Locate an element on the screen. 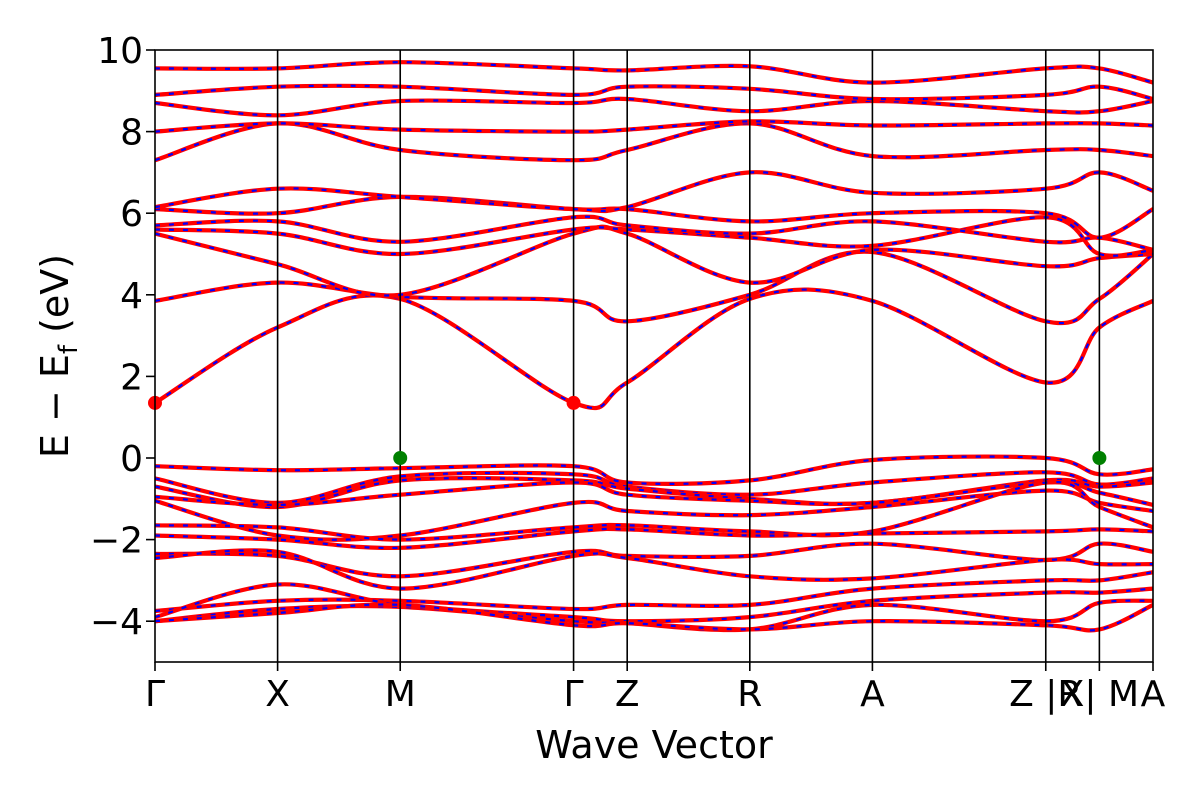  y-tick-label-2: 0 is located at coordinates (131, 459).